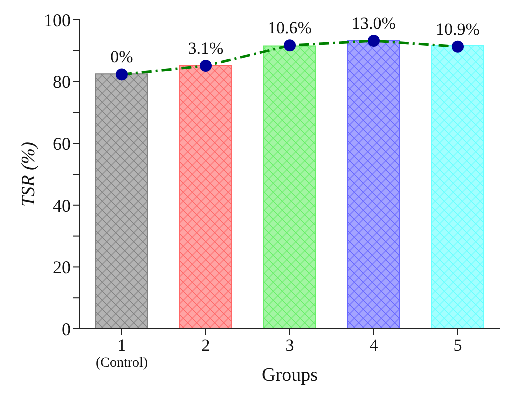 This screenshot has width=514, height=411. I want to click on x-tick-label: 4, so click(374, 345).